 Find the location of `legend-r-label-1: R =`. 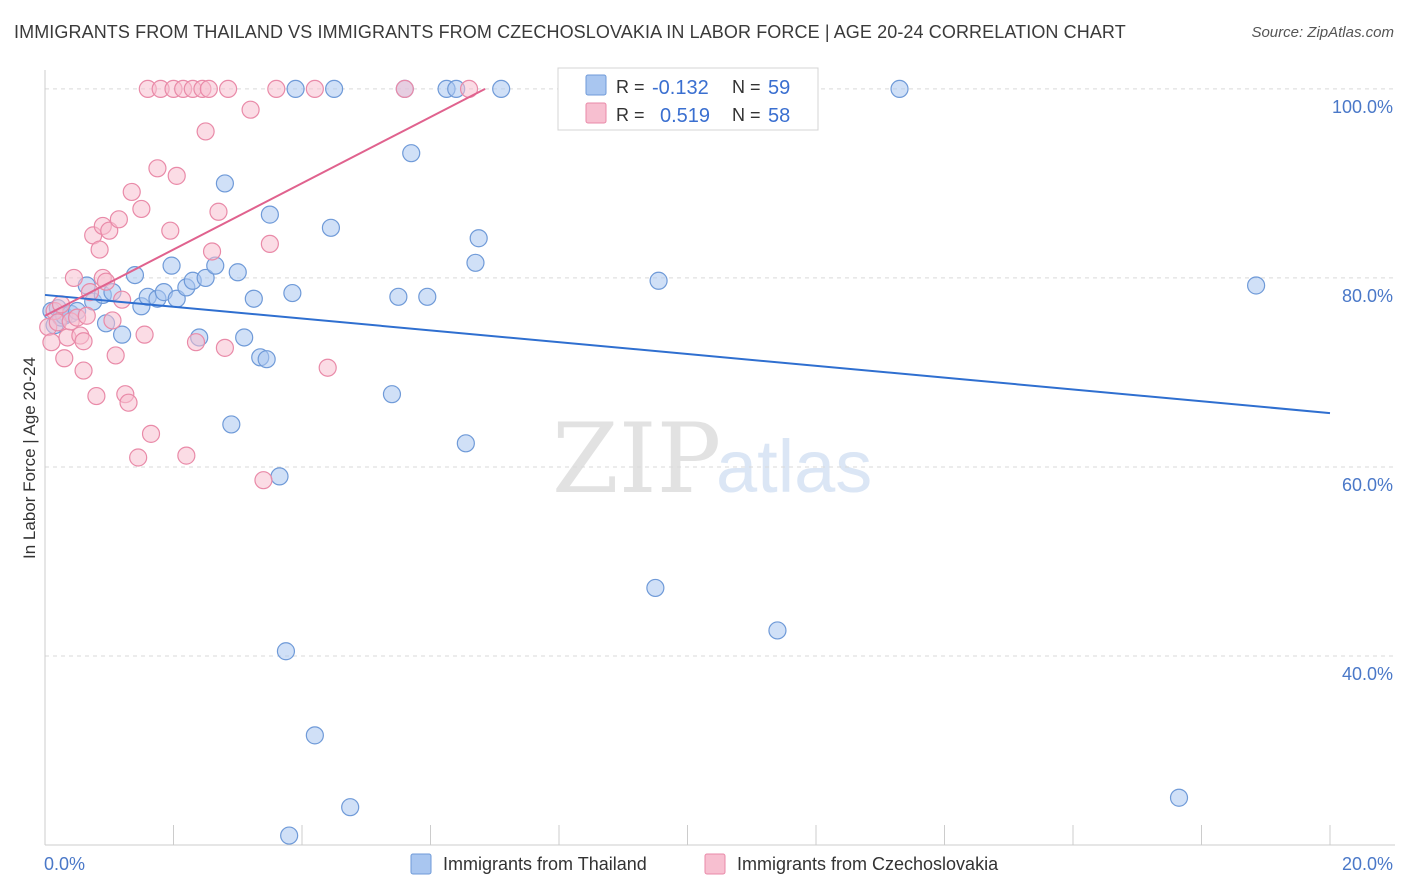

legend-r-label-1: R = is located at coordinates (630, 87).